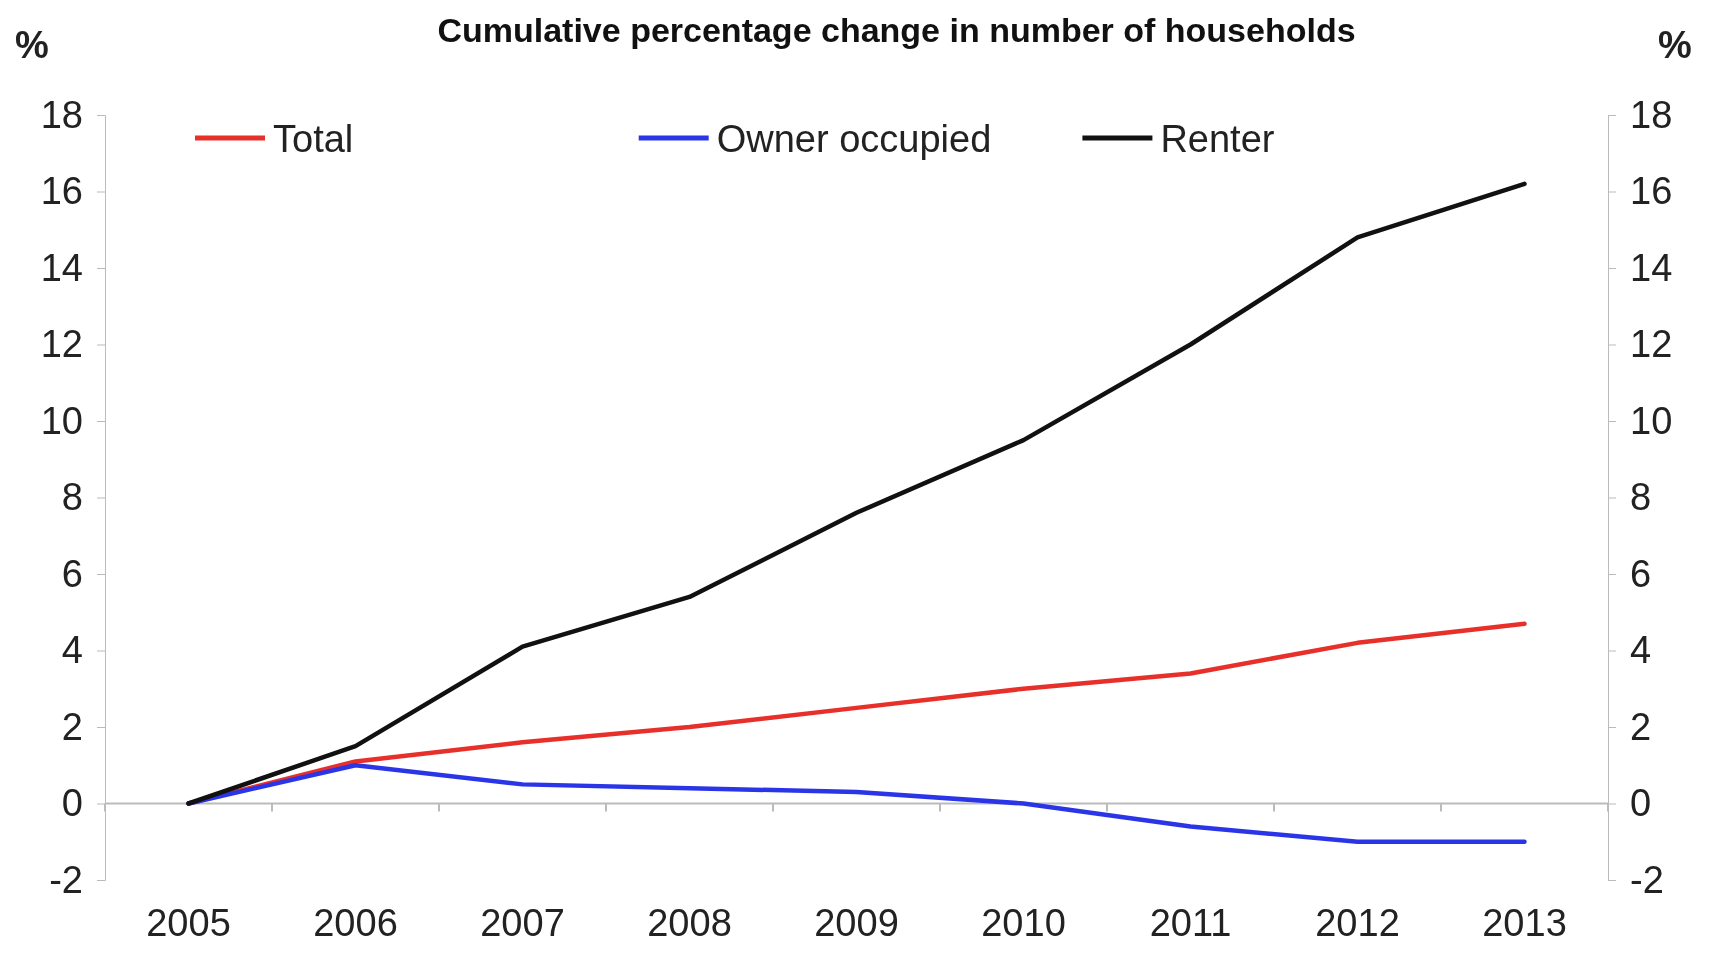 The height and width of the screenshot is (970, 1715). Describe the element at coordinates (1651, 267) in the screenshot. I see `y2-tick-label: 14` at that location.